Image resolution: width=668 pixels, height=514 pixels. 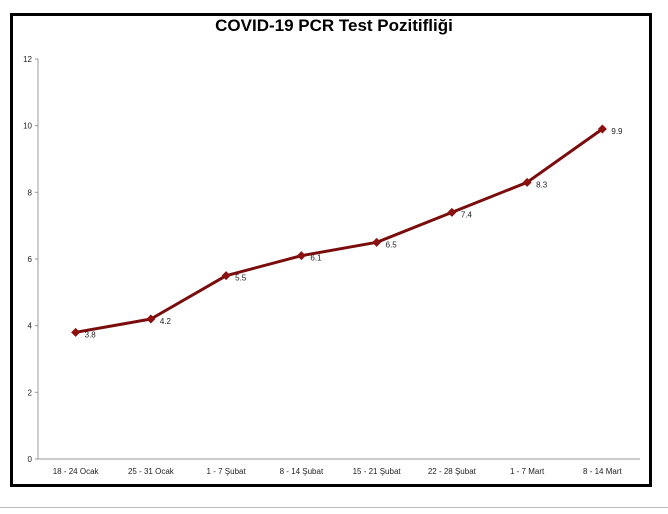 What do you see at coordinates (334, 25) in the screenshot?
I see `chart-title: COVID-19 PCR Test Pozitifliği` at bounding box center [334, 25].